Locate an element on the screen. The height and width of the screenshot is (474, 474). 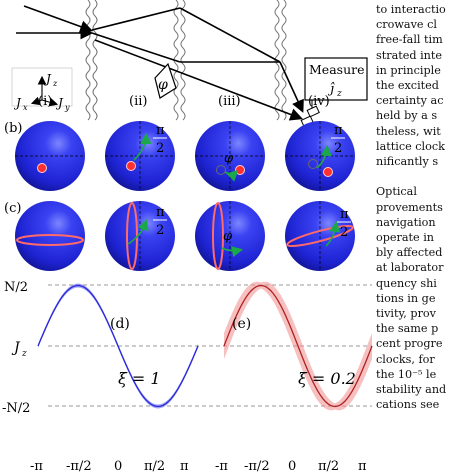
bloch-sphere-b-i is located at coordinates (50, 156).